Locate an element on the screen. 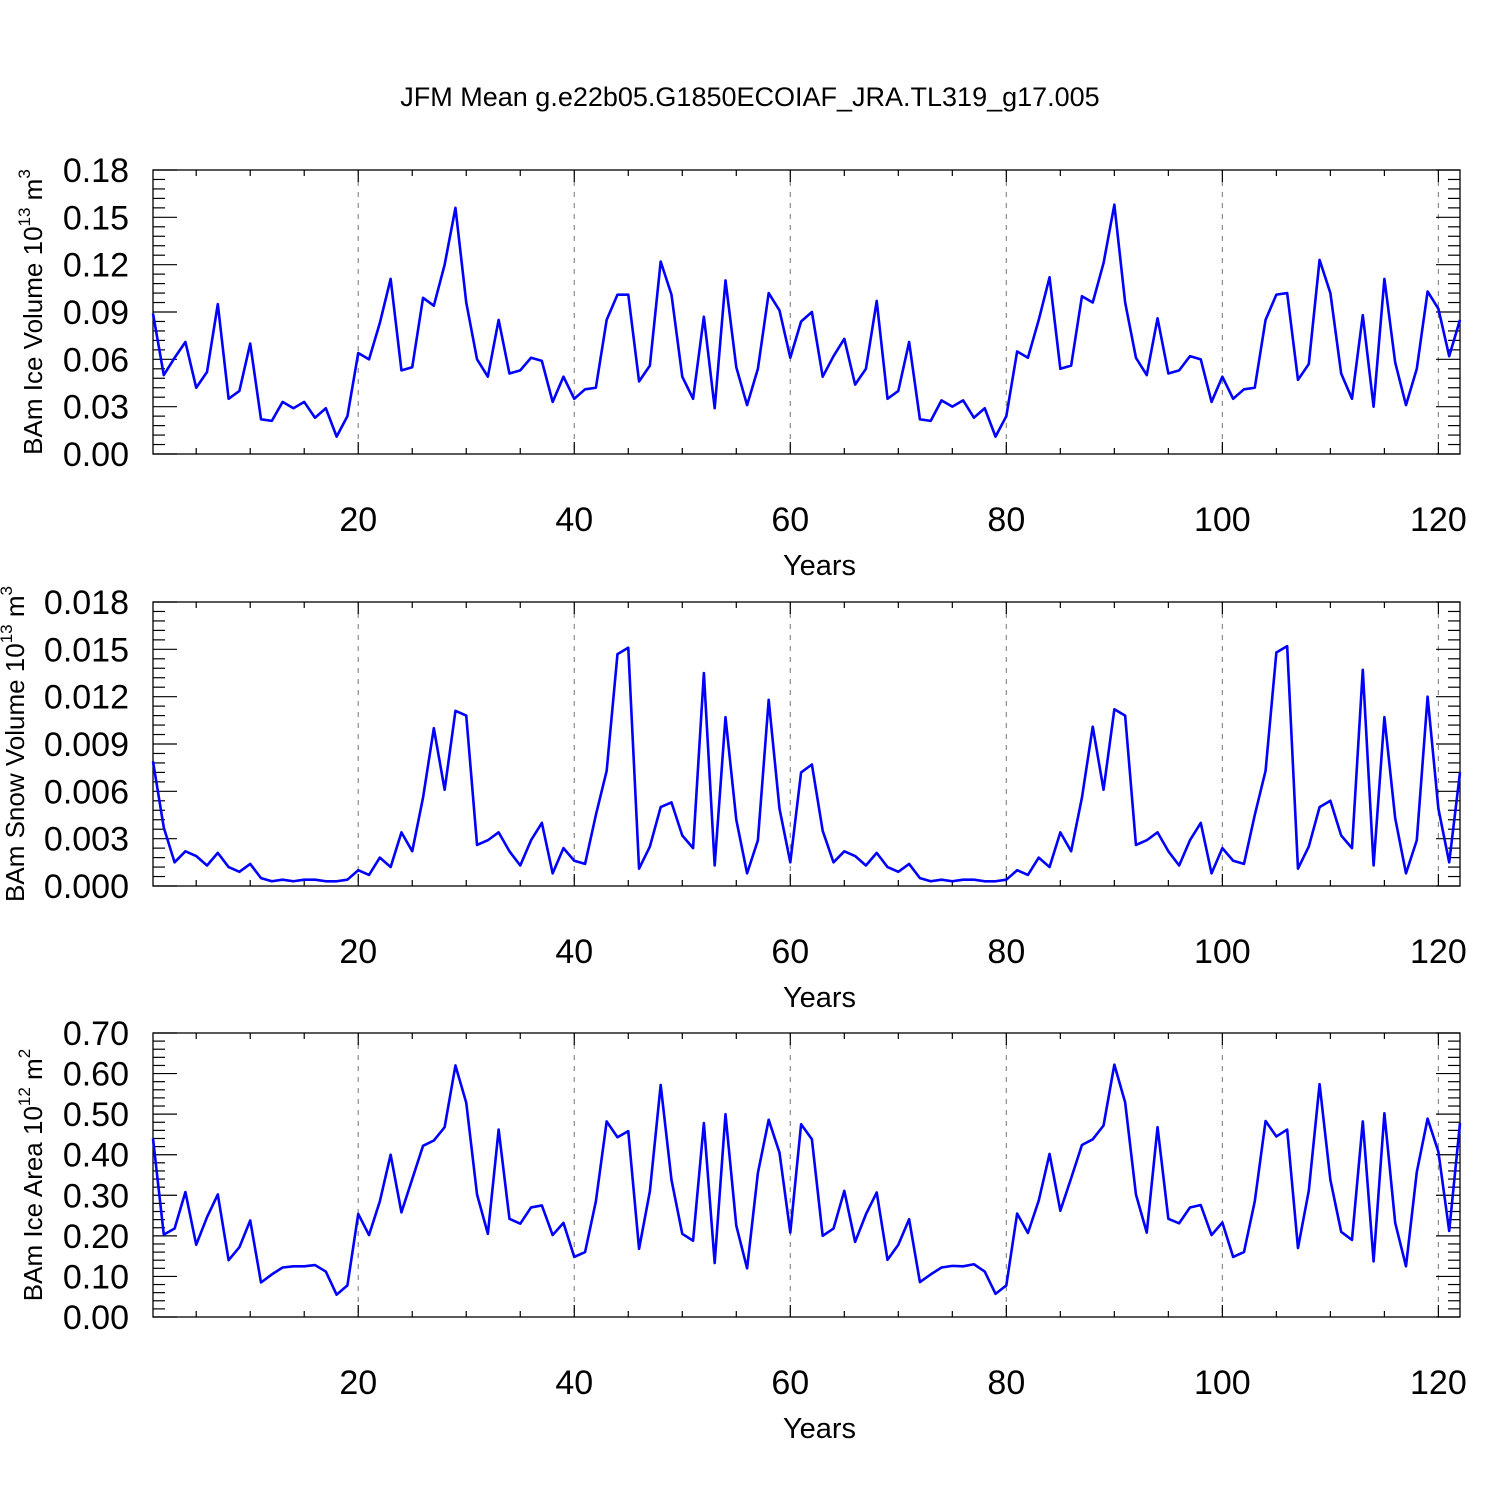 Image resolution: width=1500 pixels, height=1500 pixels. y-tick-label: 0.40 is located at coordinates (96, 1156).